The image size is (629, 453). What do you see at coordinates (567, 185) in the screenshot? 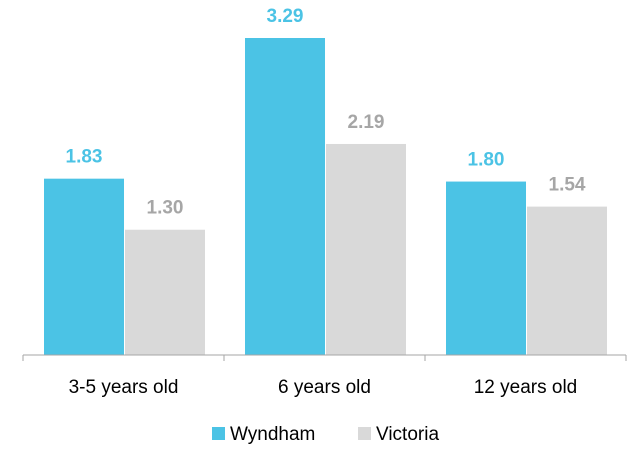
I see `data-label-victoria-3: 1.54` at bounding box center [567, 185].